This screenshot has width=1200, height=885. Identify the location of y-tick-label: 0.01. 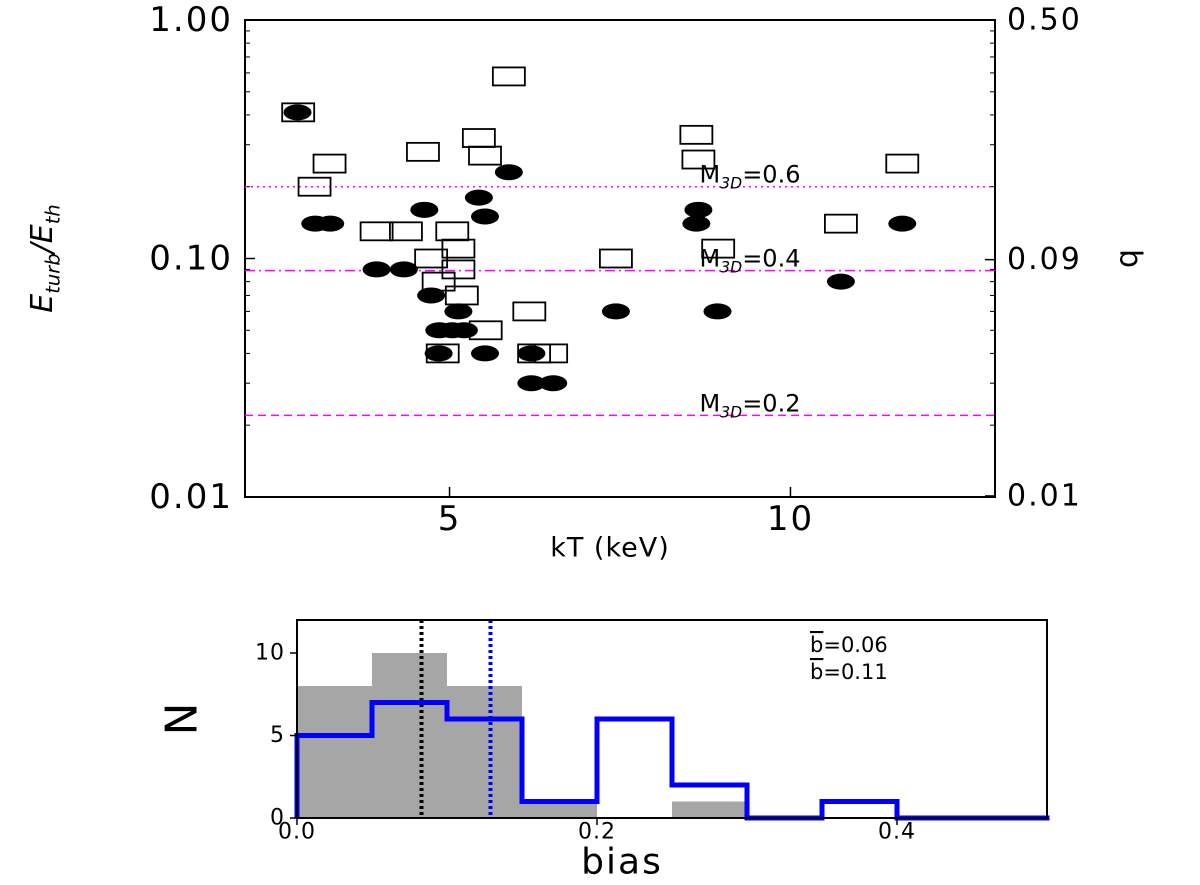
(191, 497).